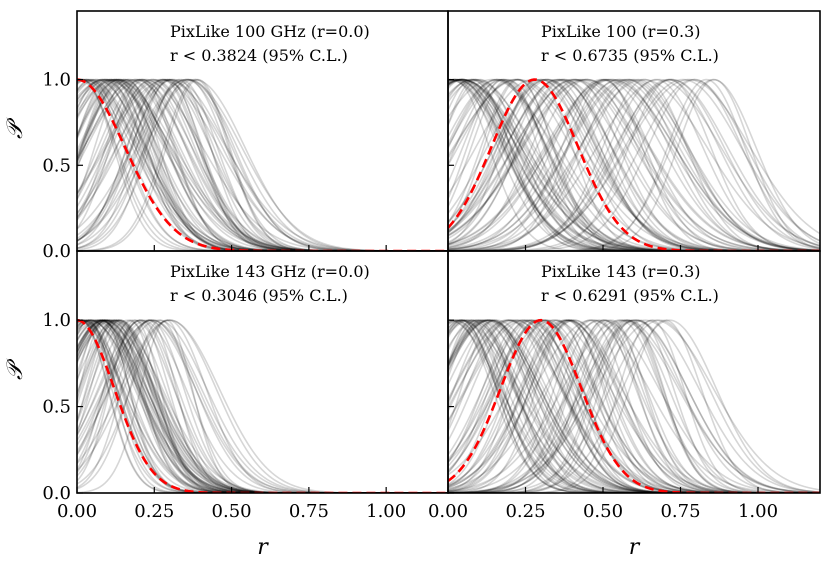 The width and height of the screenshot is (831, 566). What do you see at coordinates (621, 31) in the screenshot?
I see `panel-title: PixLike 100 (r=0.3)` at bounding box center [621, 31].